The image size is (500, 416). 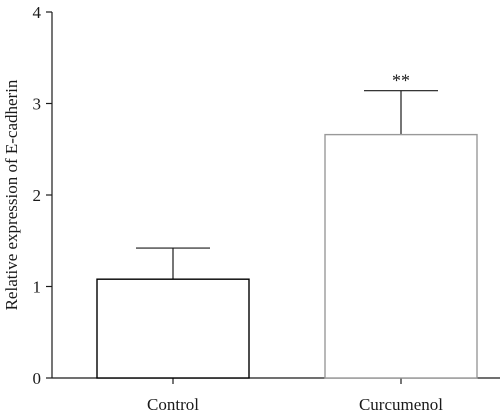 I want to click on significance-label: **, so click(x=401, y=81).